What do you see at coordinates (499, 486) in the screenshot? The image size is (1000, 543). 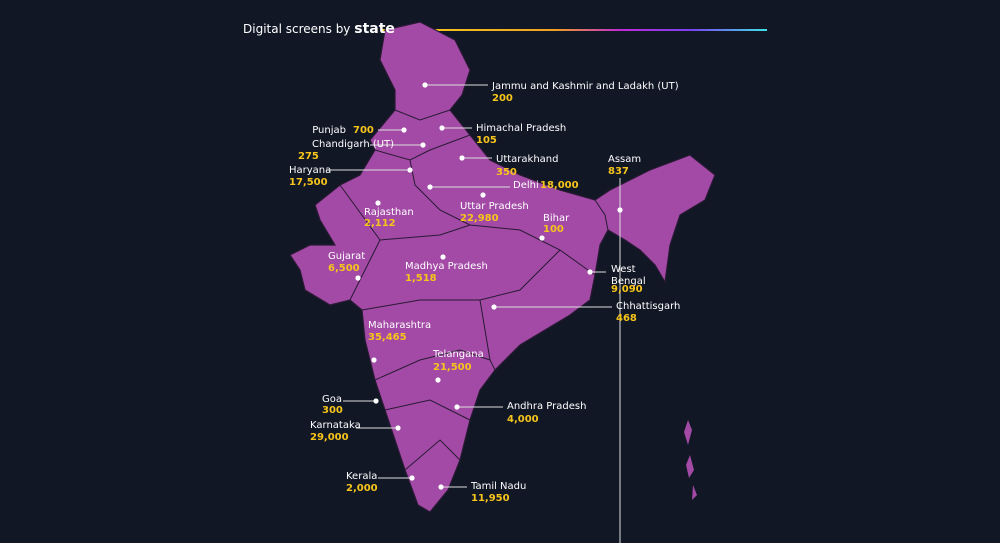 I see `state-name: Tamil Nadu` at bounding box center [499, 486].